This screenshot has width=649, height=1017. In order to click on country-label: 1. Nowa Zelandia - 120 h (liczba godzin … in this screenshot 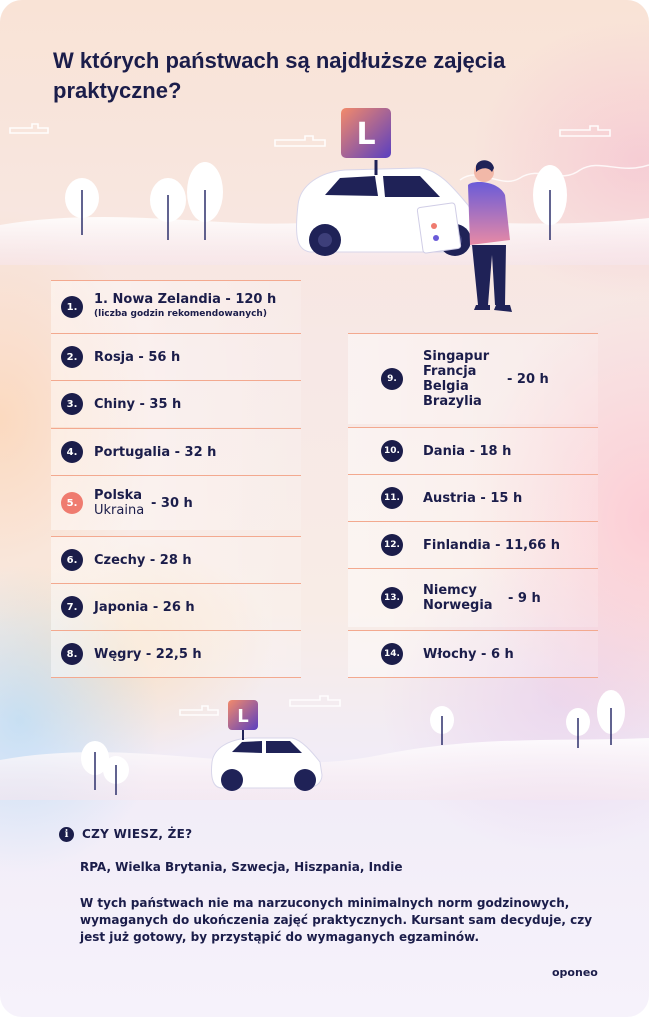, I will do `click(185, 307)`.